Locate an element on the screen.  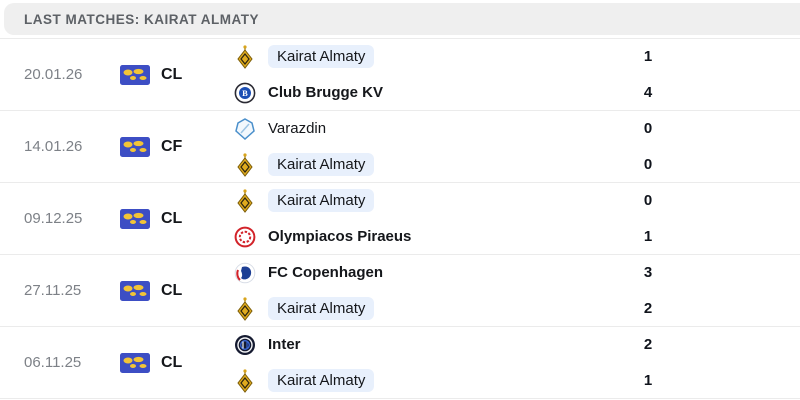
team-name: Olympiacos Piraeus is located at coordinates (340, 236).